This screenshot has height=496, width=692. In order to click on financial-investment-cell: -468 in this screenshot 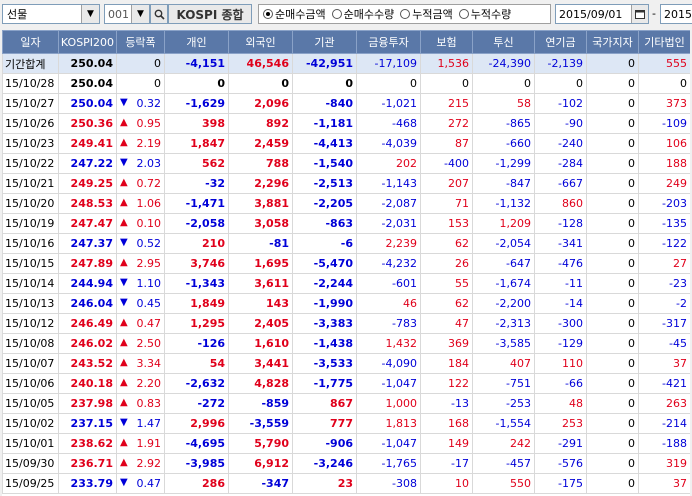, I will do `click(388, 123)`.